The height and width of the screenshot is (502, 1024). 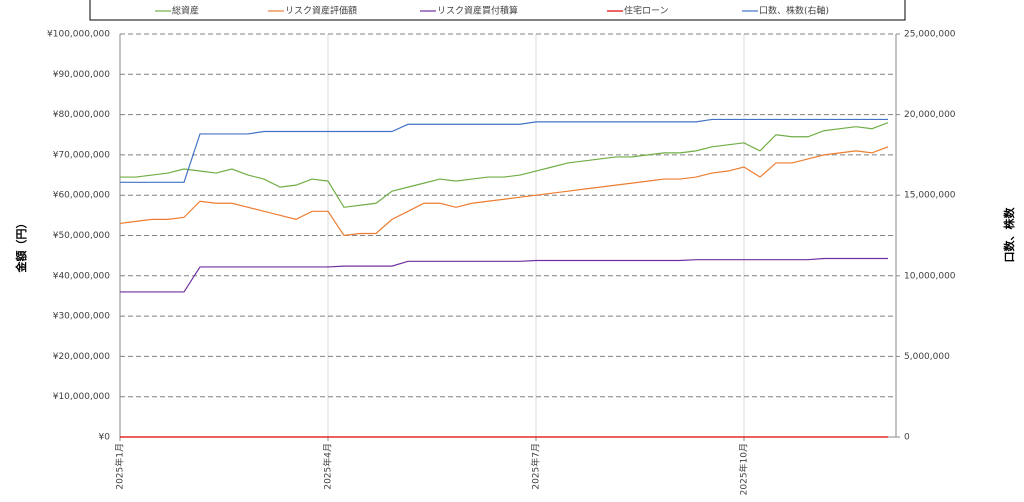 What do you see at coordinates (930, 276) in the screenshot?
I see `y2-tick-label: 10,000,000` at bounding box center [930, 276].